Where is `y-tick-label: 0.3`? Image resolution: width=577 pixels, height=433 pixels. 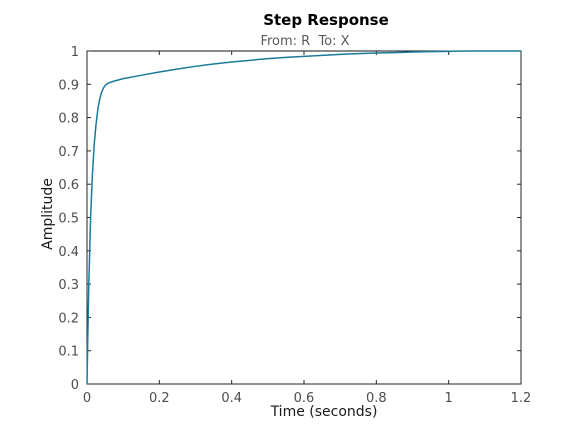 y-tick-label: 0.3 is located at coordinates (68, 285).